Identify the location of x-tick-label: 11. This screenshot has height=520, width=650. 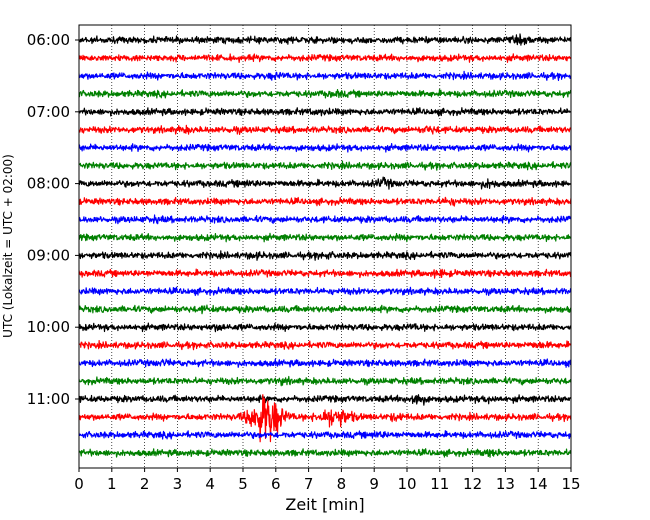
(439, 484).